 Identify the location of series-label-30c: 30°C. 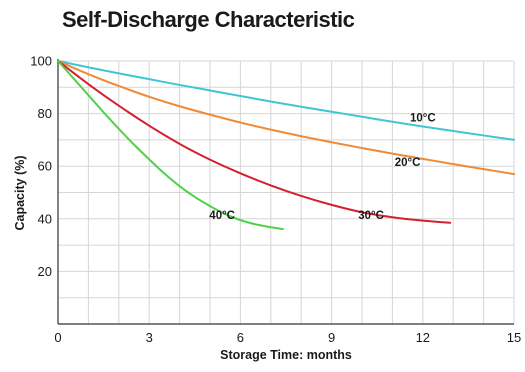
(371, 216).